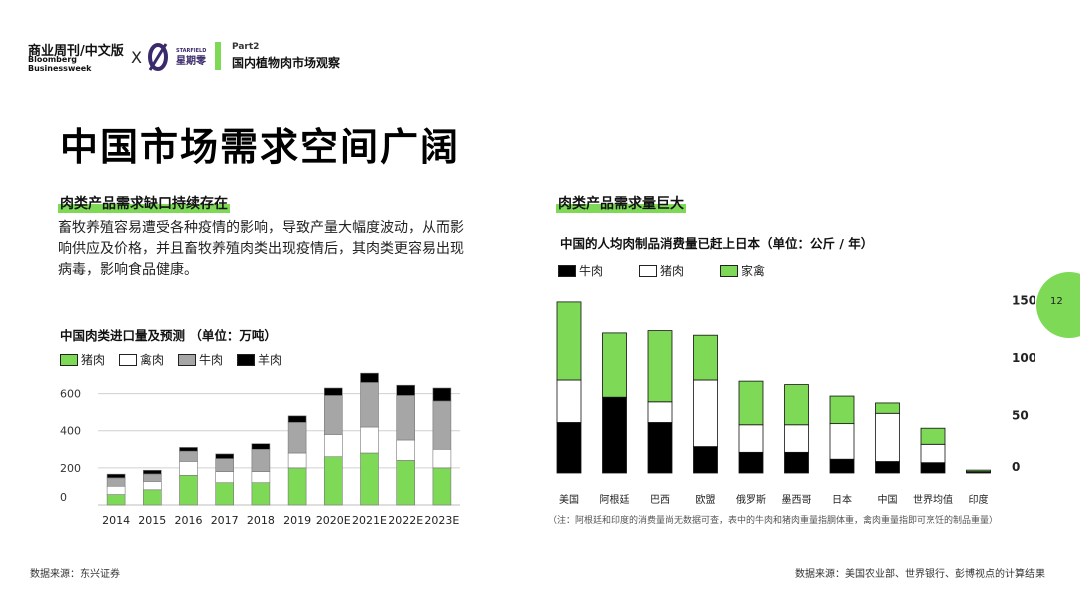 This screenshot has width=1080, height=608. What do you see at coordinates (191, 60) in the screenshot?
I see `partner-cn: 星期零` at bounding box center [191, 60].